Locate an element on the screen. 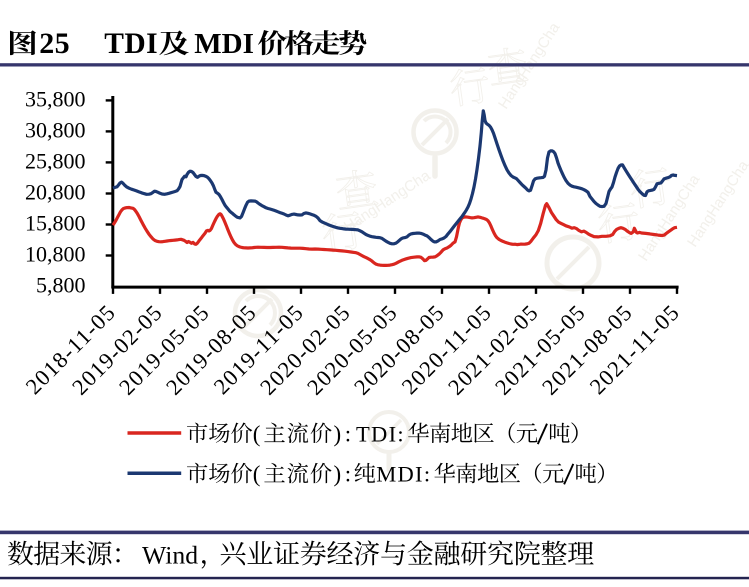 Image resolution: width=749 pixels, height=587 pixels. svg-text: 25 is located at coordinates (54, 43).